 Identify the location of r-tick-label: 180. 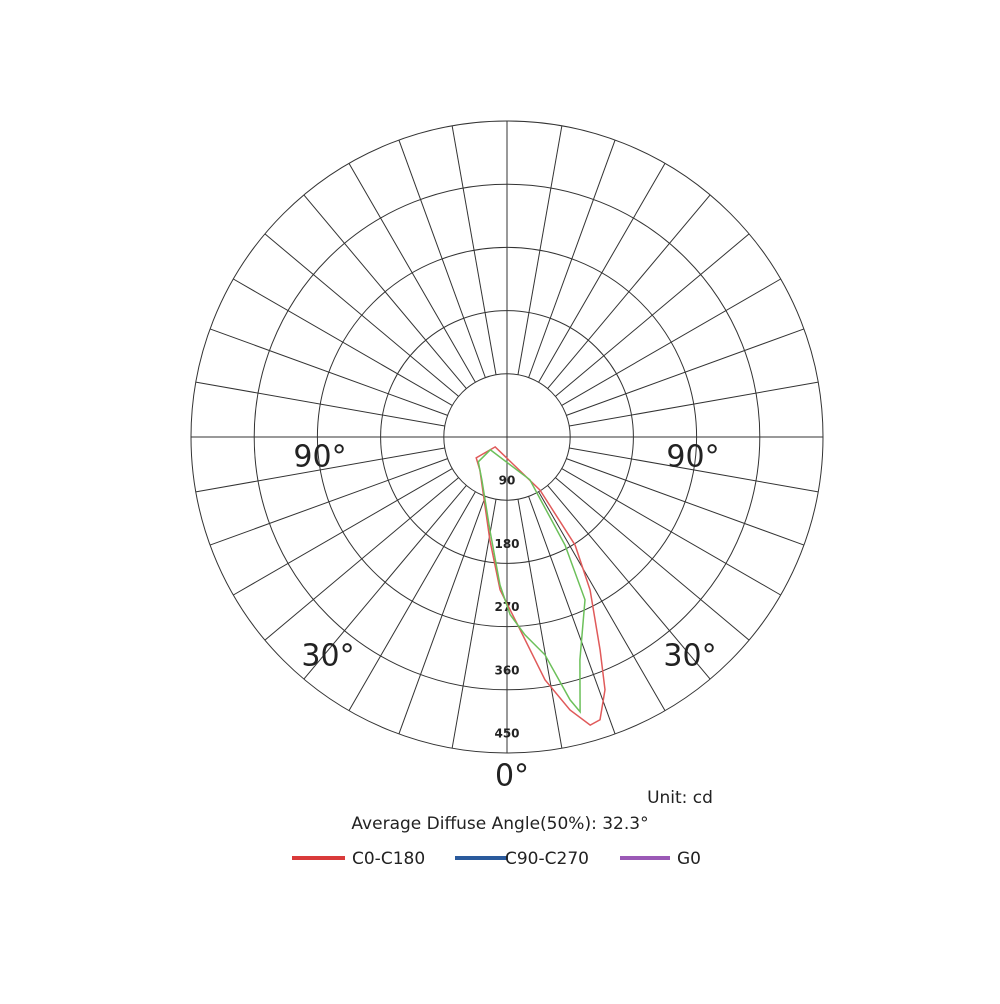
(506, 544).